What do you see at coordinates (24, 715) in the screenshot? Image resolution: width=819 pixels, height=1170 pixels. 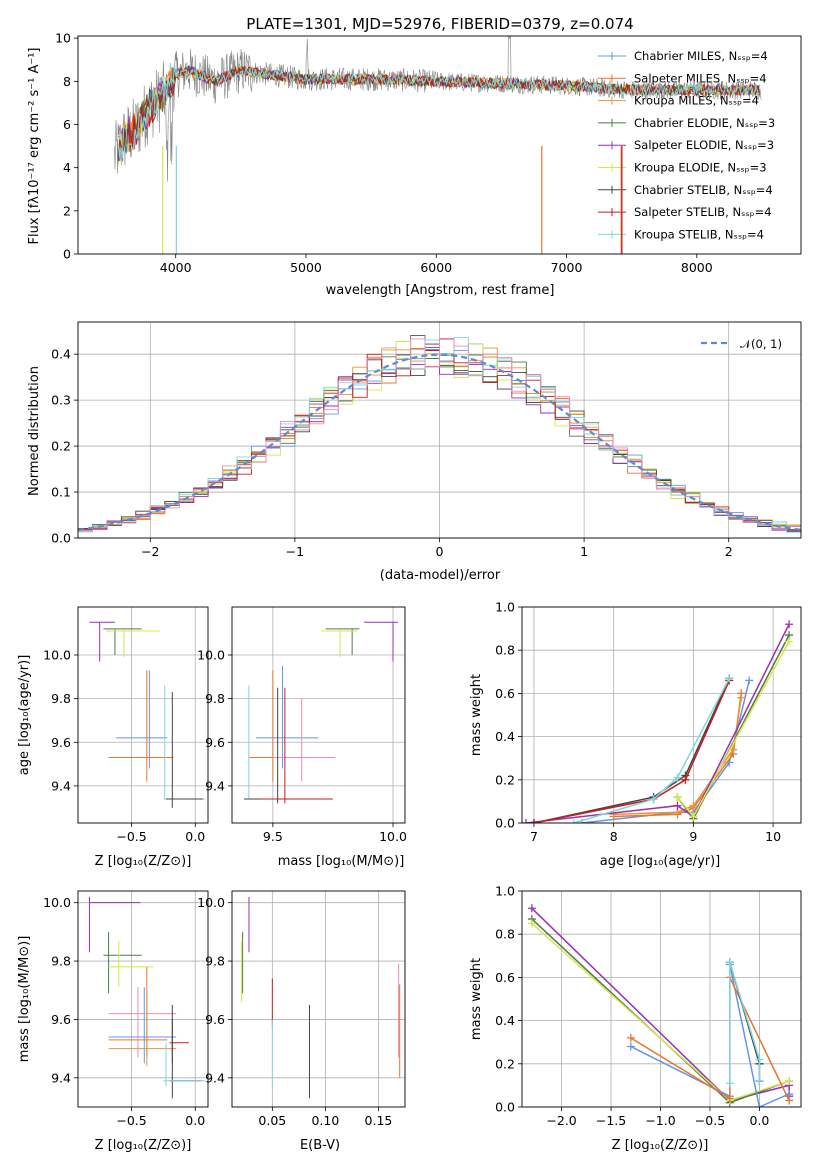 I see `age-metallicity-ylabel: age [log₁₀(age/yr)]` at bounding box center [24, 715].